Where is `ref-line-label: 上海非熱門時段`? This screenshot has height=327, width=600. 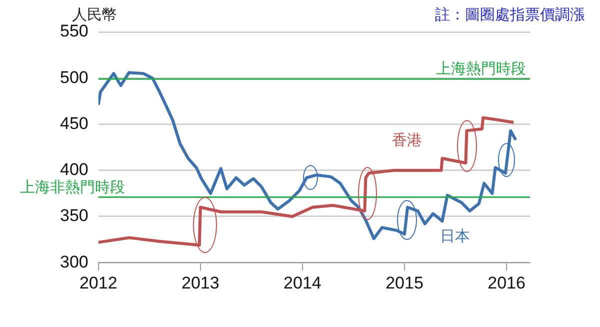 ref-line-label: 上海非熱門時段 is located at coordinates (72, 187).